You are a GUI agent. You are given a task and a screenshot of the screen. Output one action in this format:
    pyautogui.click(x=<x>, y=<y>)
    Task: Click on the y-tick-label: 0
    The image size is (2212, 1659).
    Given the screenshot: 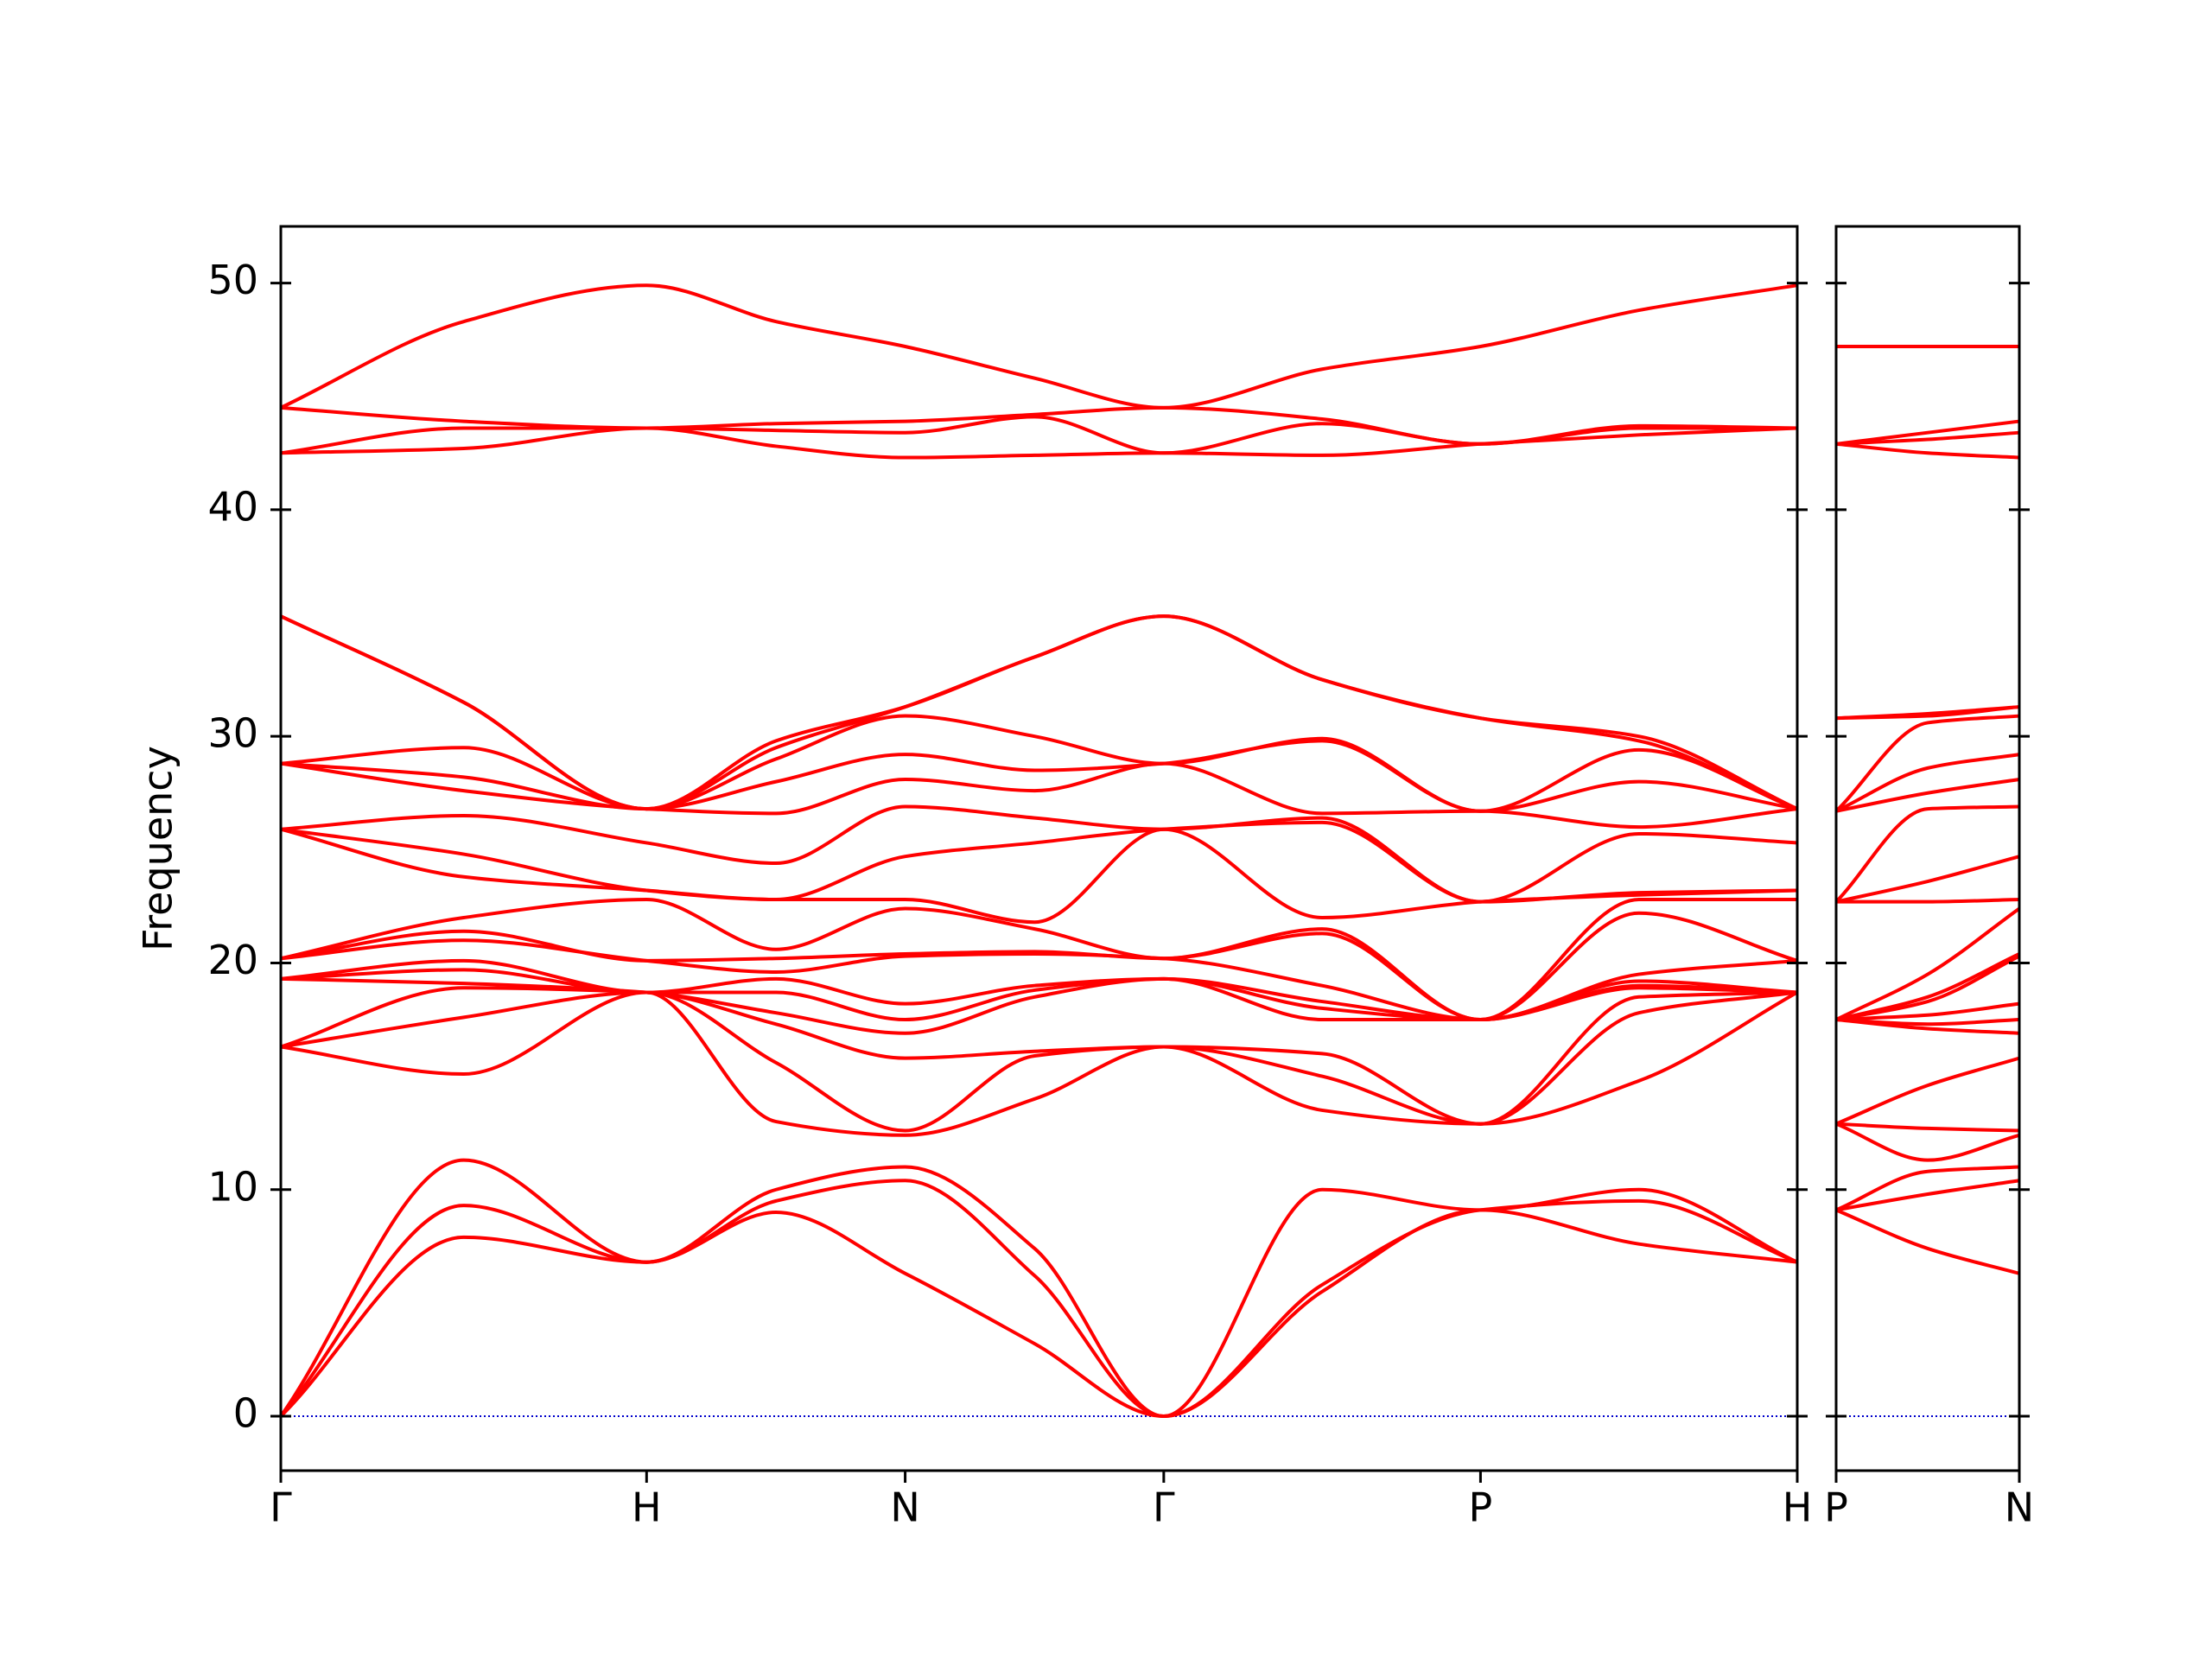 What is the action you would take?
    pyautogui.click(x=245, y=1413)
    